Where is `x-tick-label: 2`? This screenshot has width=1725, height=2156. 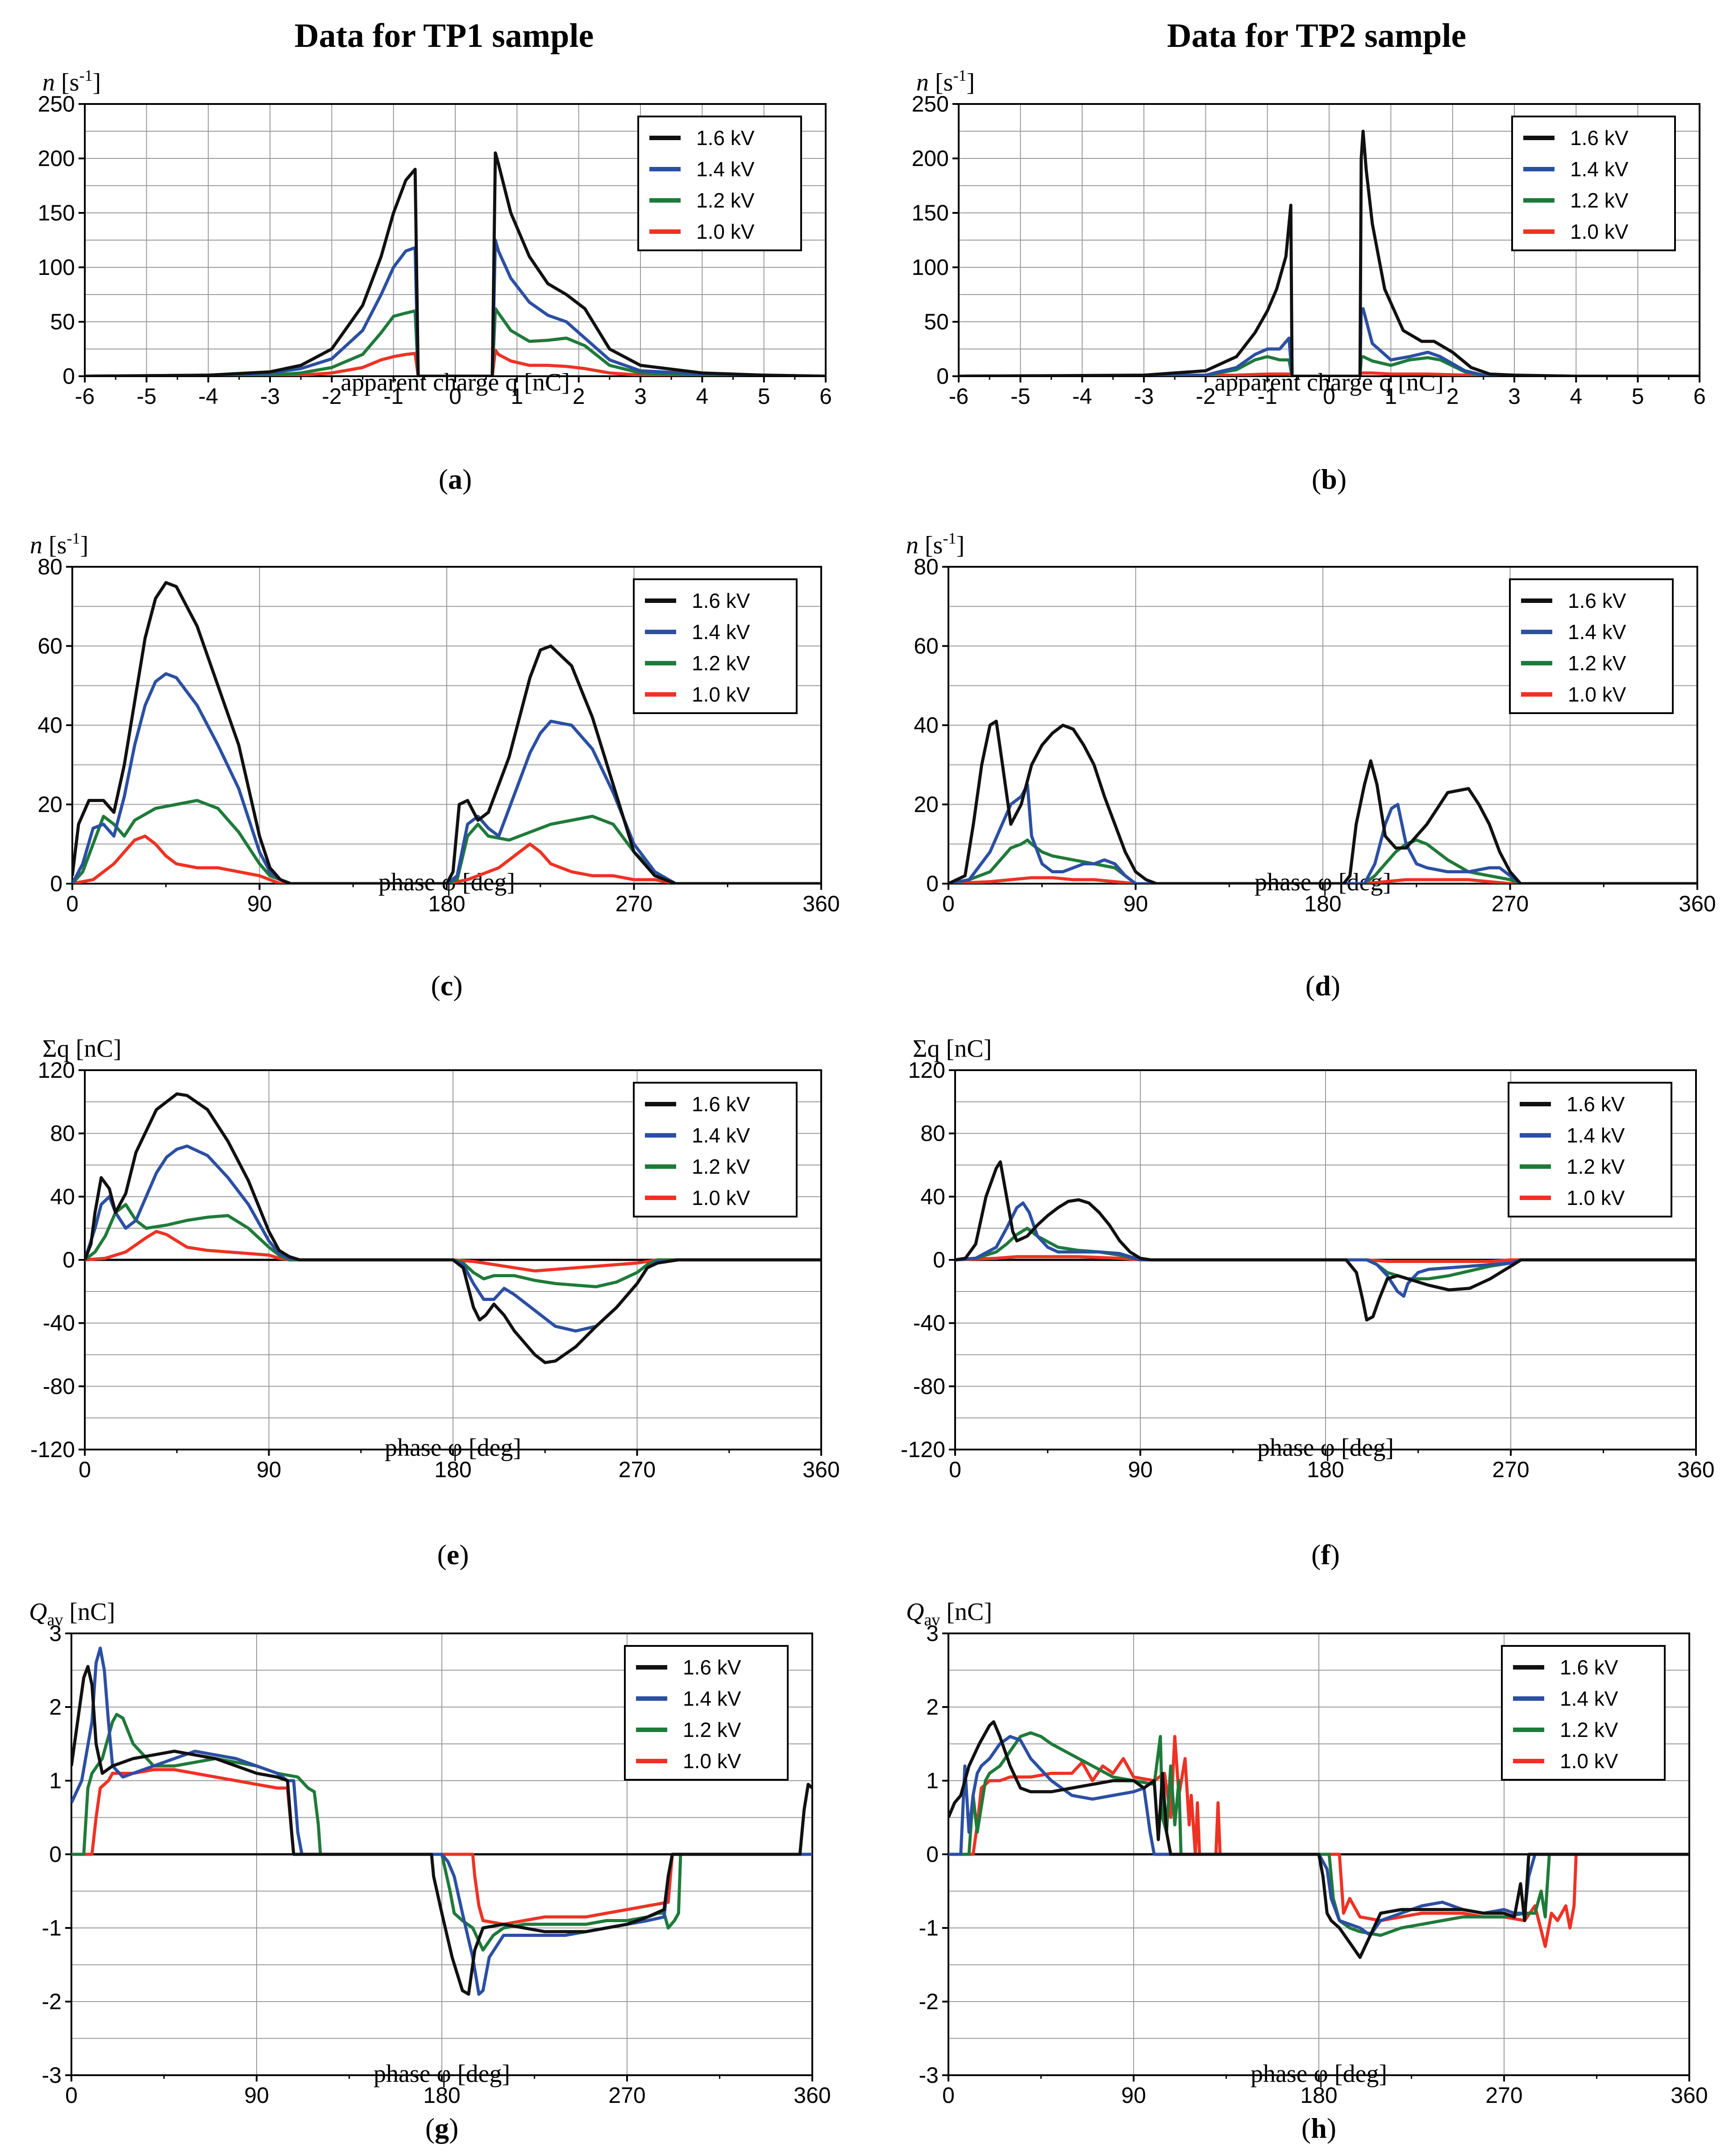 x-tick-label: 2 is located at coordinates (1453, 396).